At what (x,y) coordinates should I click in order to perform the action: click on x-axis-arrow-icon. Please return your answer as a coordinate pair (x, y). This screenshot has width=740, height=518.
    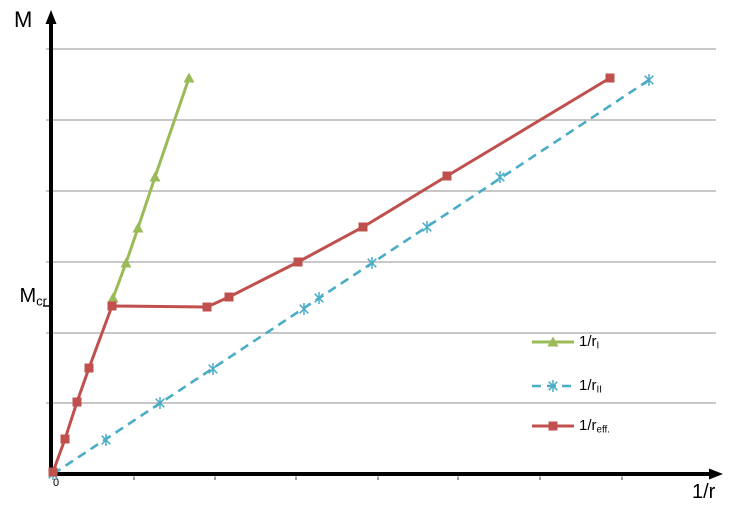
    Looking at the image, I should click on (716, 474).